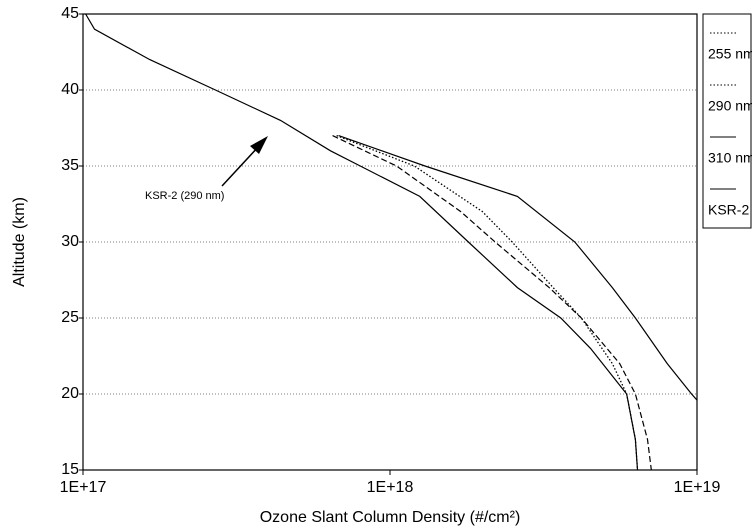  I want to click on x-tick-label: 1E+19, so click(697, 487).